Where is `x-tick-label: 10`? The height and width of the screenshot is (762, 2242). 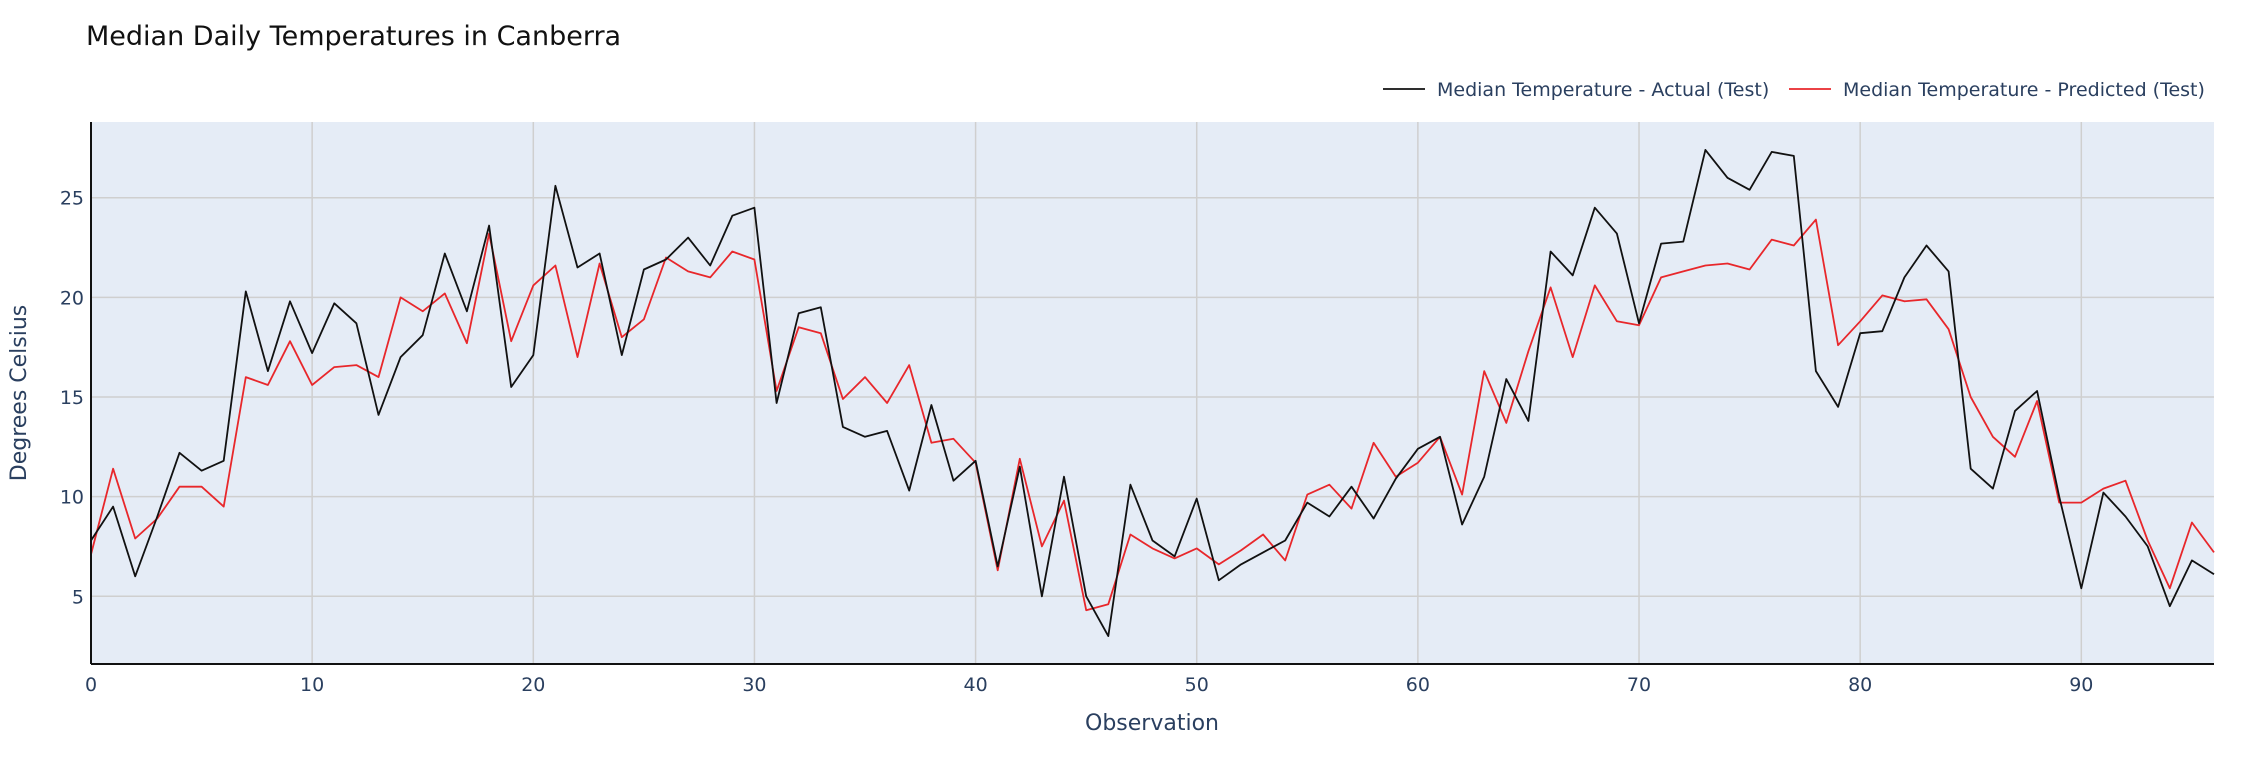
x-tick-label: 10 is located at coordinates (312, 685).